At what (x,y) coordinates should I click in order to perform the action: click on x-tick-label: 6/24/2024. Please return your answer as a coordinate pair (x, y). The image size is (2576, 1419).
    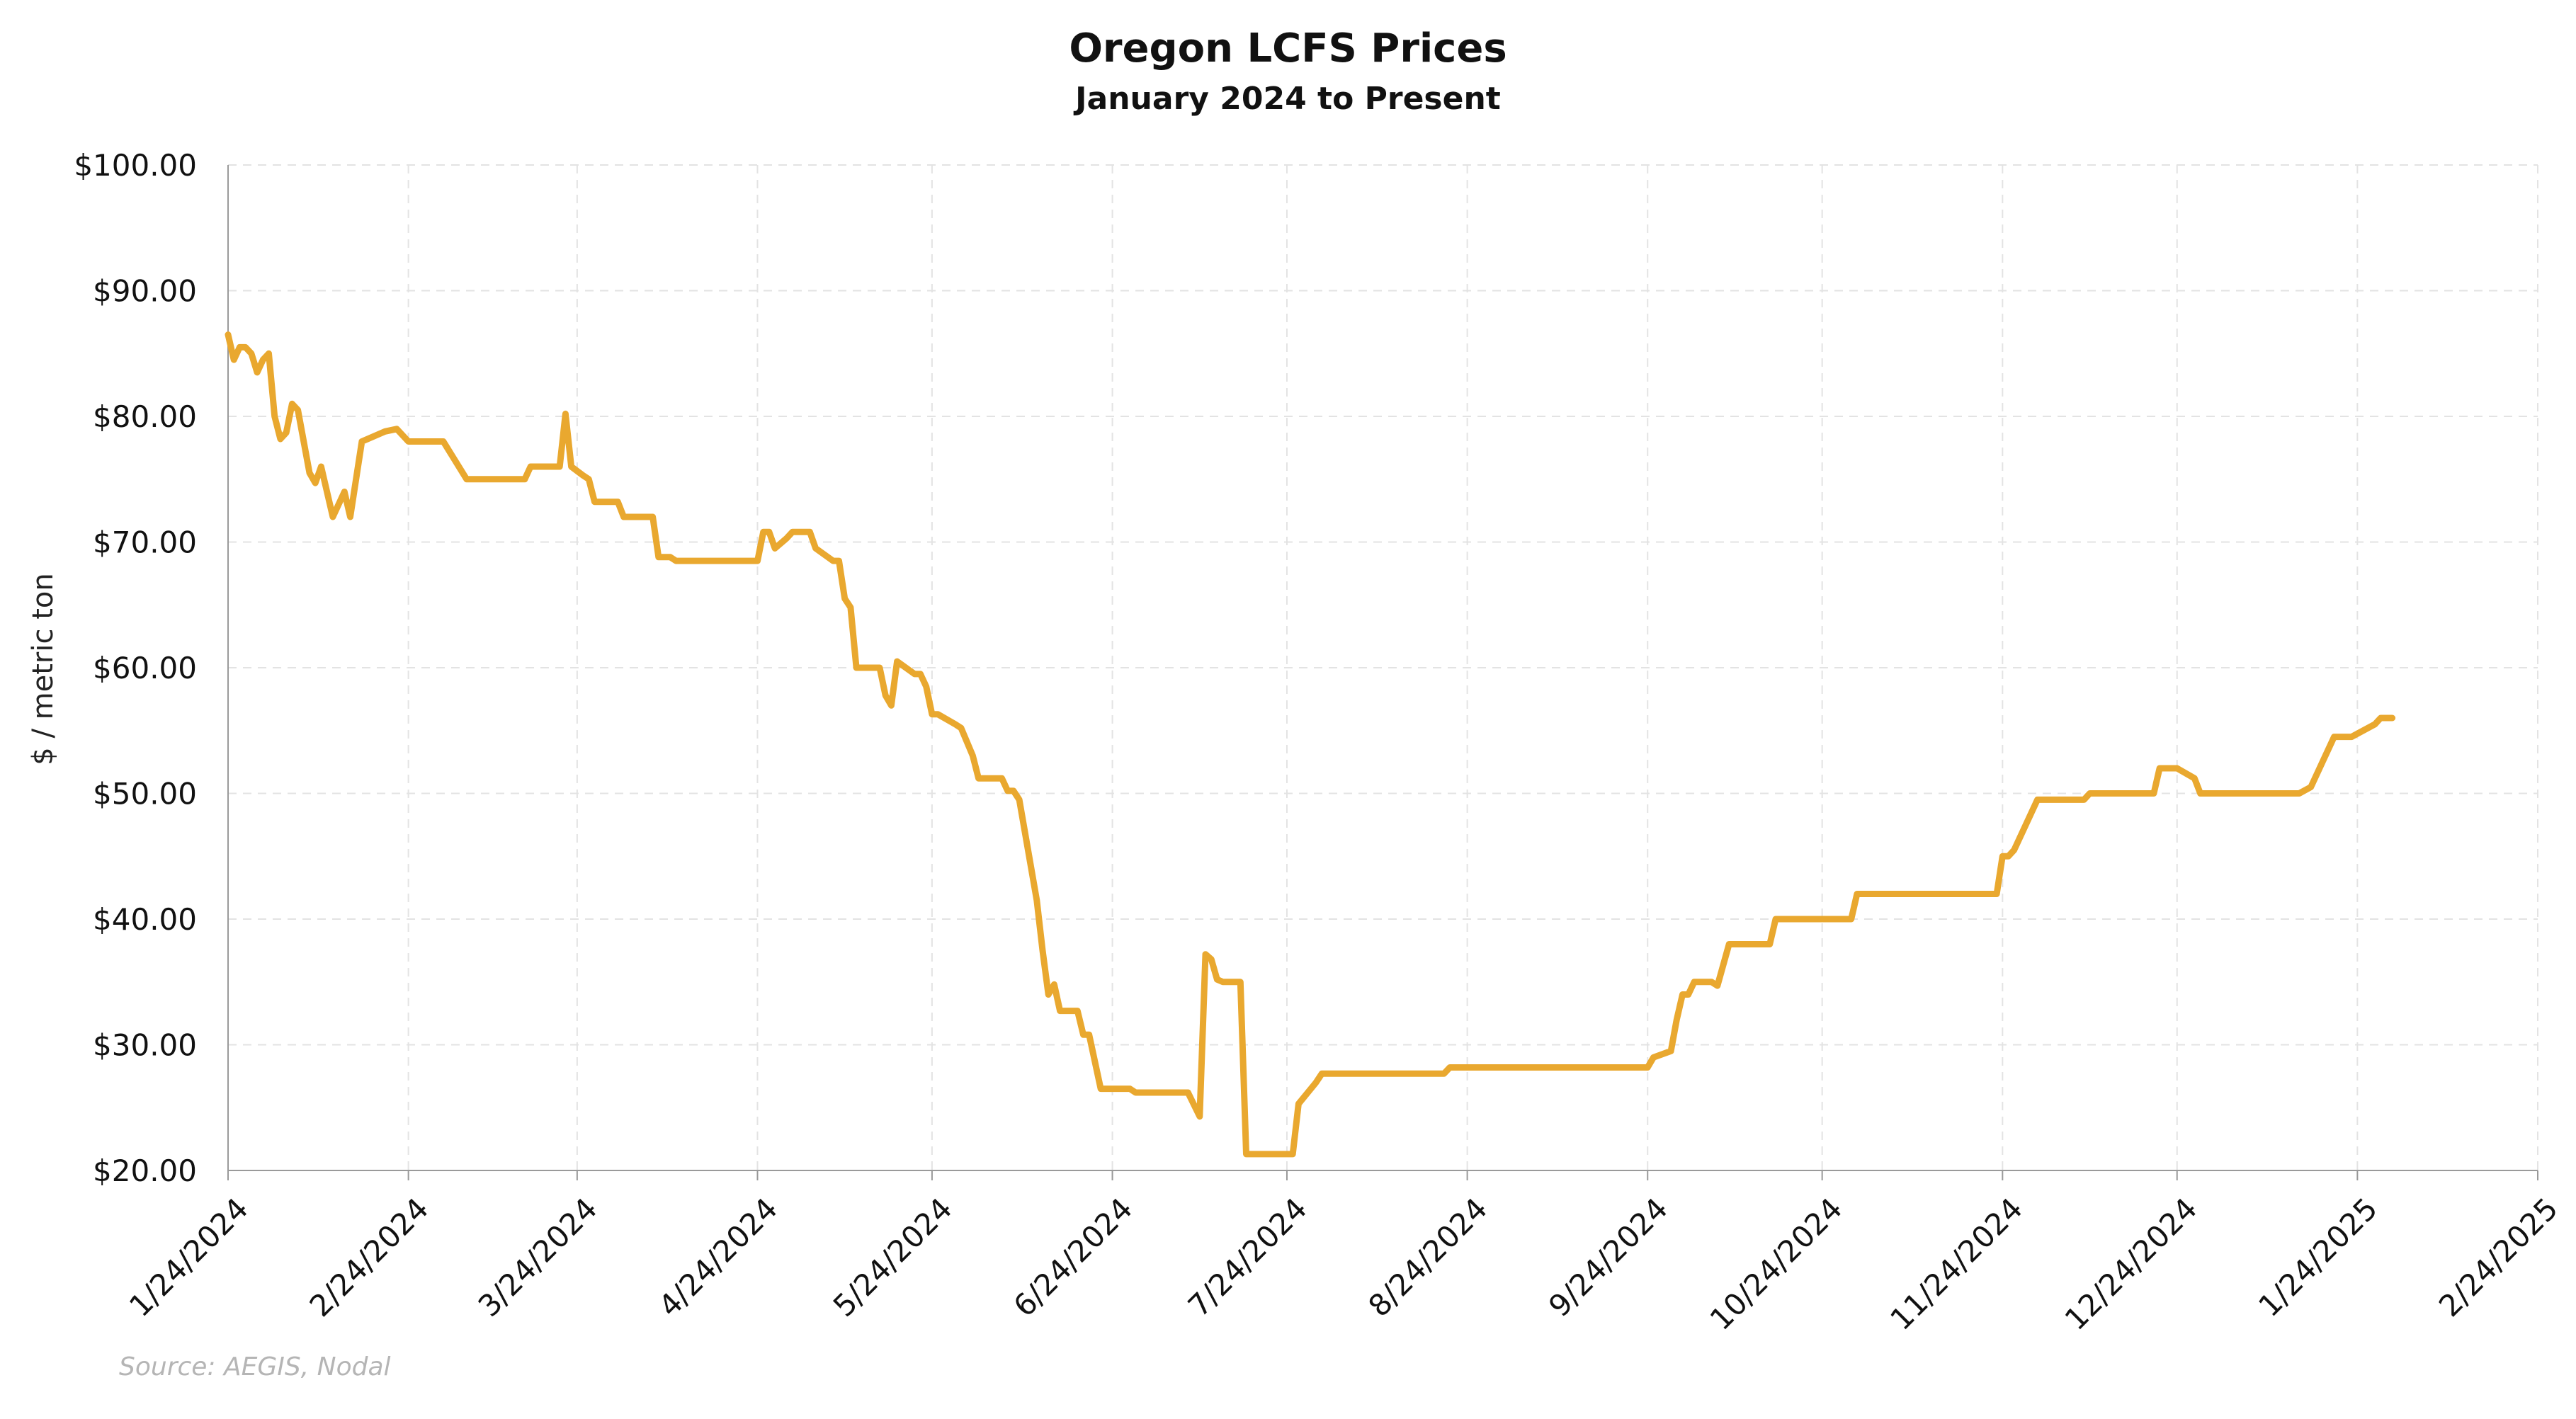
    Looking at the image, I should click on (1072, 1257).